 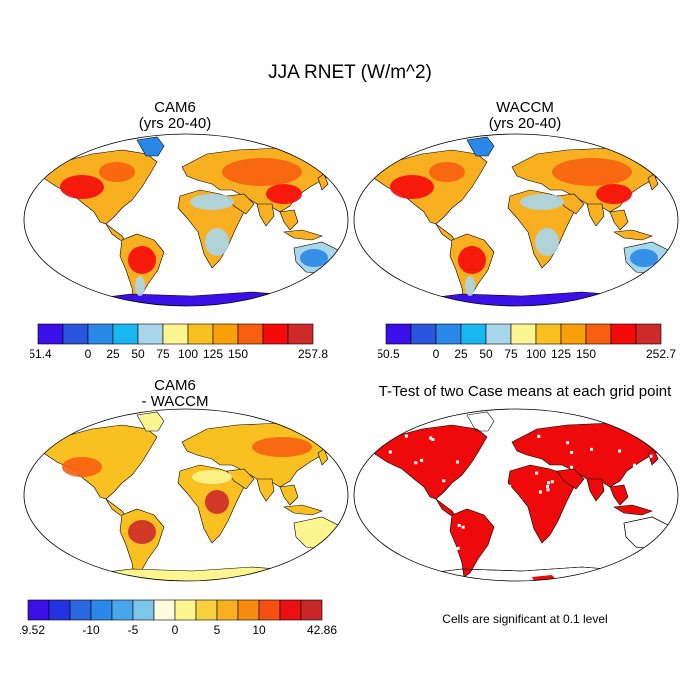 What do you see at coordinates (150, 421) in the screenshot?
I see `land-greenland` at bounding box center [150, 421].